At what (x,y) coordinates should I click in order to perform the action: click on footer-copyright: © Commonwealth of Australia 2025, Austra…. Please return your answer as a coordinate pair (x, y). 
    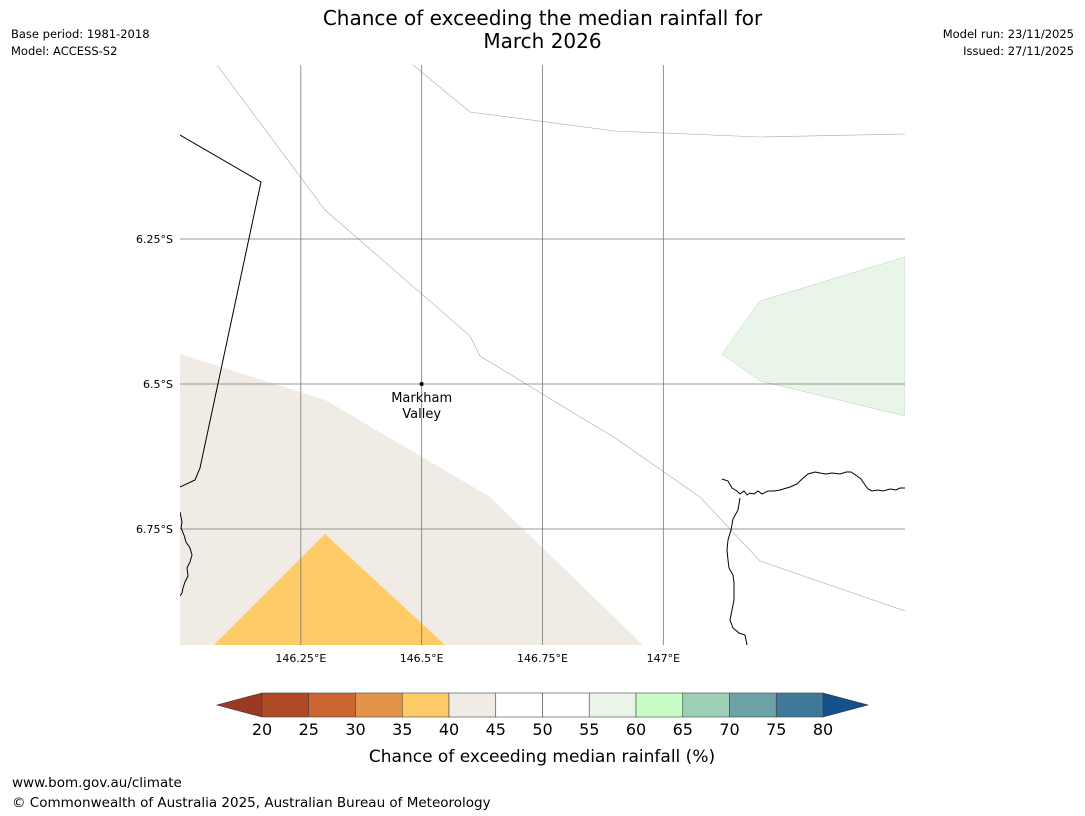
    Looking at the image, I should click on (251, 803).